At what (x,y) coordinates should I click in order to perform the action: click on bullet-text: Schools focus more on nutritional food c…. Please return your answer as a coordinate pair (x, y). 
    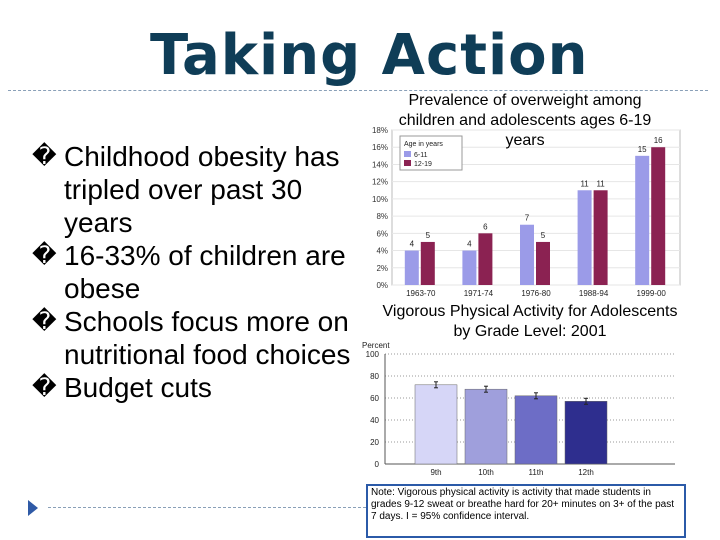
    Looking at the image, I should click on (207, 338).